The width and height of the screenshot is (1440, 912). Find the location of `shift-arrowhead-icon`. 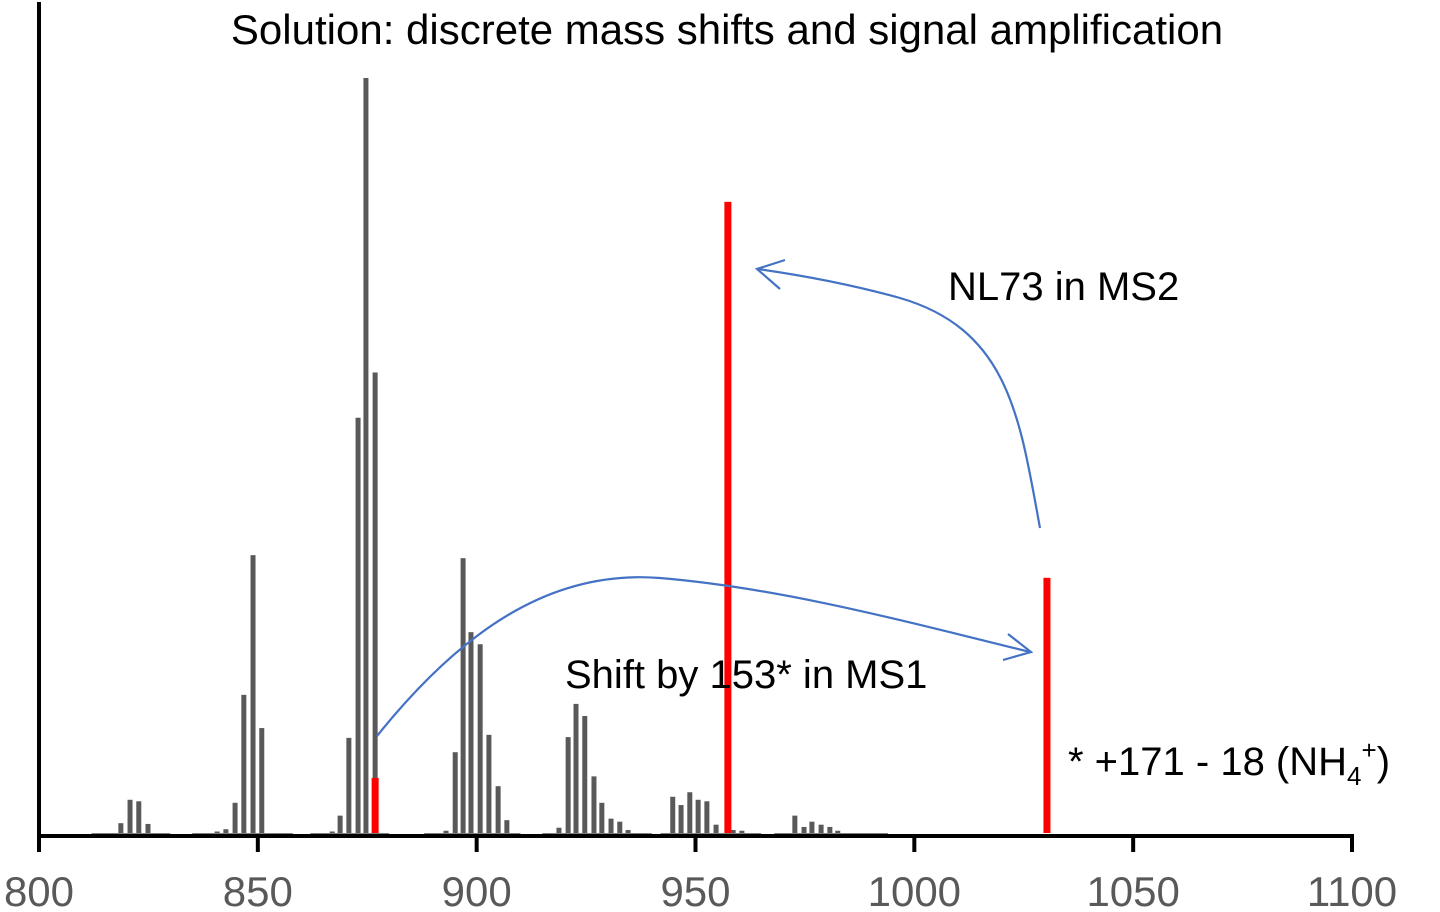

shift-arrowhead-icon is located at coordinates (1018, 647).